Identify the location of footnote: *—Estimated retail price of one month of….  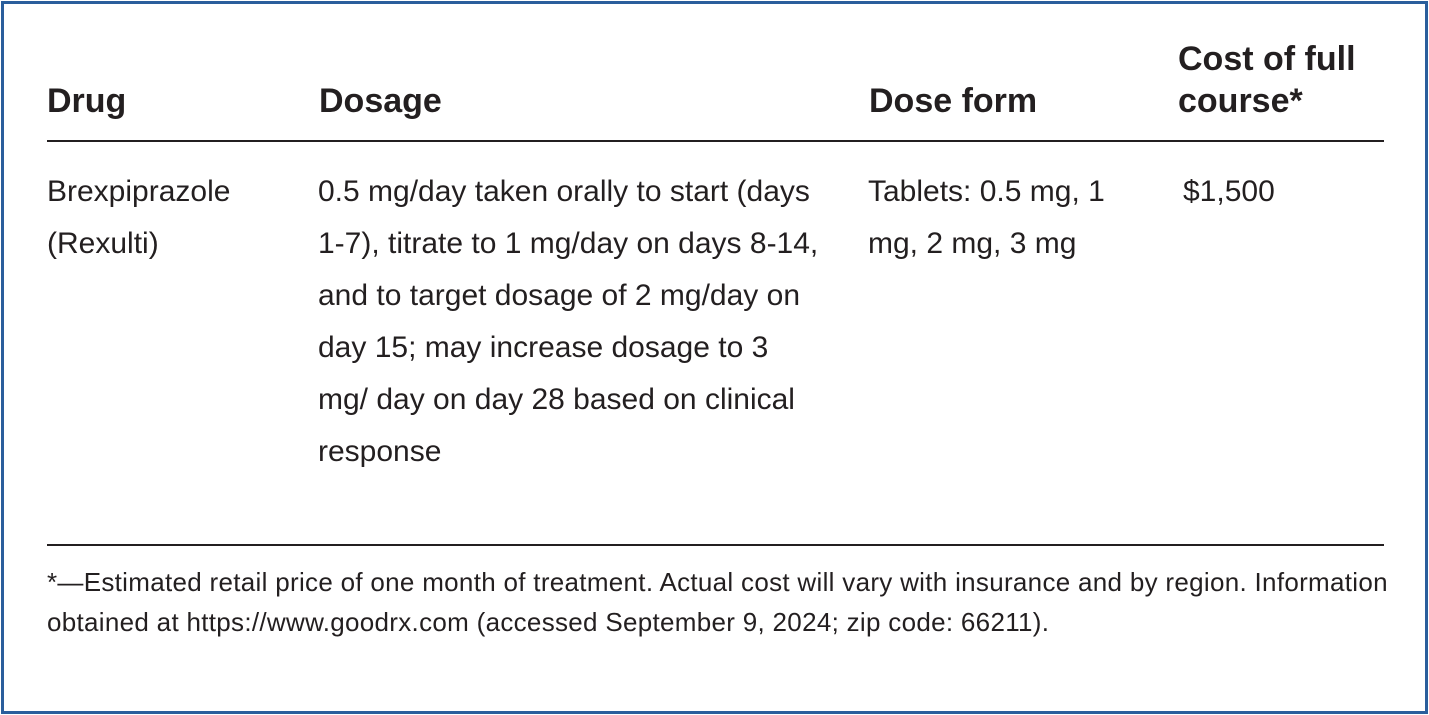
(717, 602).